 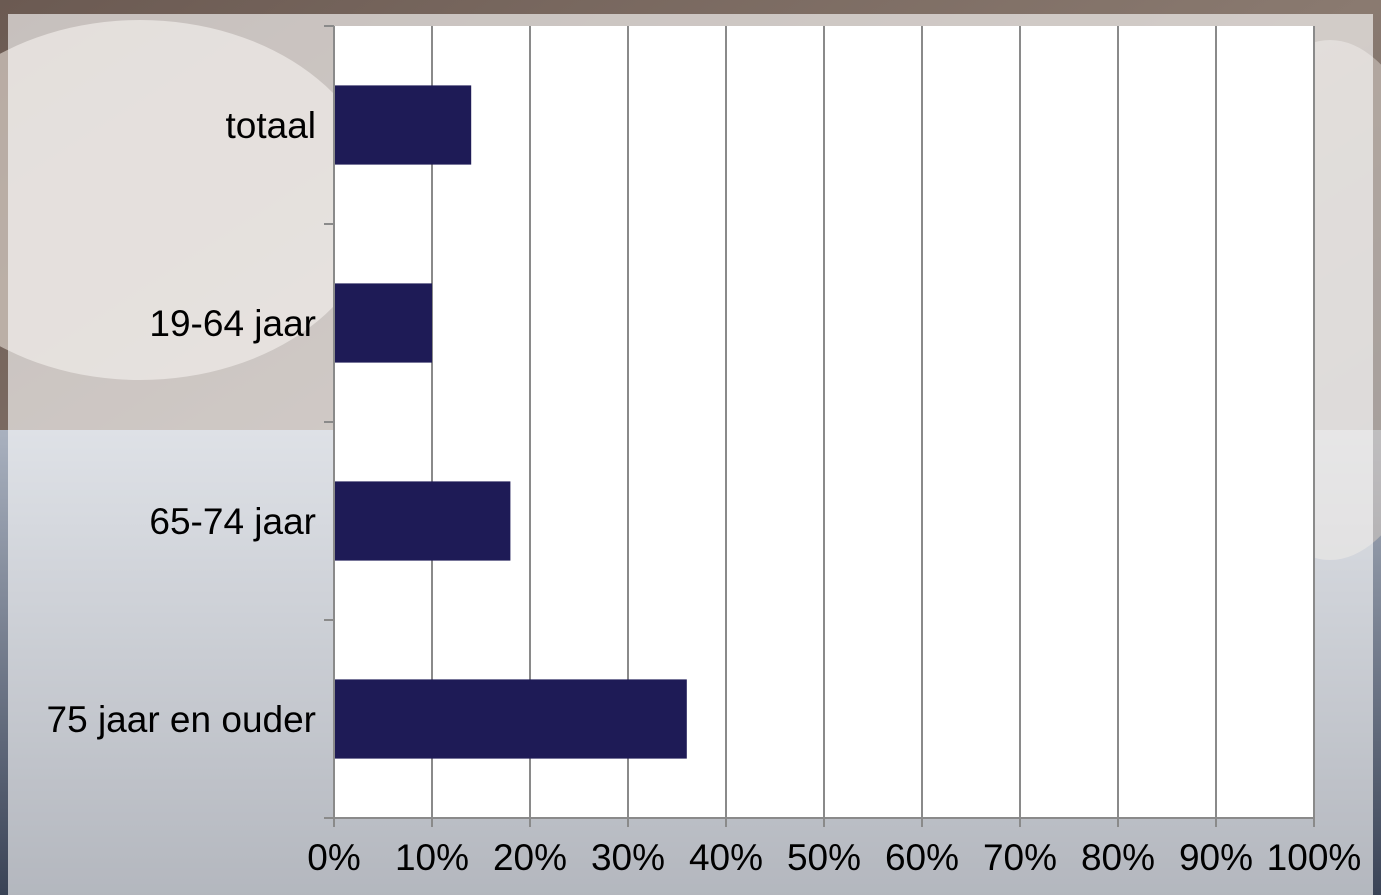 I want to click on x-tick-label: 20%, so click(x=530, y=857).